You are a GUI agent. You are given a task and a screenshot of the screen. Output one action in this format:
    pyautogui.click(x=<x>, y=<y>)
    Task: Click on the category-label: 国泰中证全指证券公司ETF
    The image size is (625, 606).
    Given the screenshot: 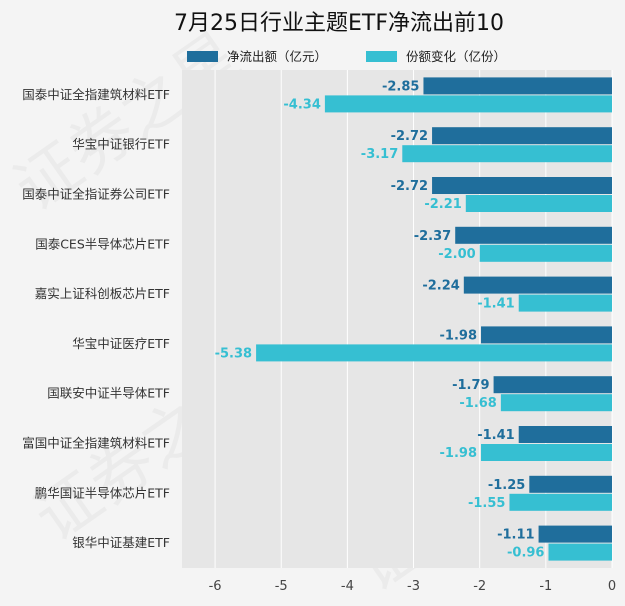 What is the action you would take?
    pyautogui.click(x=96, y=194)
    